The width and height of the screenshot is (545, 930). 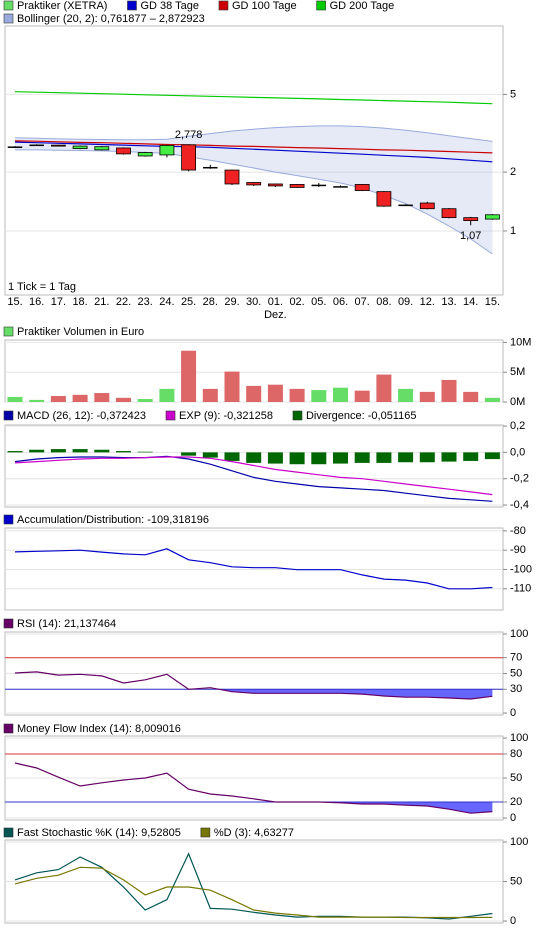 What do you see at coordinates (517, 402) in the screenshot?
I see `y-tick-label: 0M` at bounding box center [517, 402].